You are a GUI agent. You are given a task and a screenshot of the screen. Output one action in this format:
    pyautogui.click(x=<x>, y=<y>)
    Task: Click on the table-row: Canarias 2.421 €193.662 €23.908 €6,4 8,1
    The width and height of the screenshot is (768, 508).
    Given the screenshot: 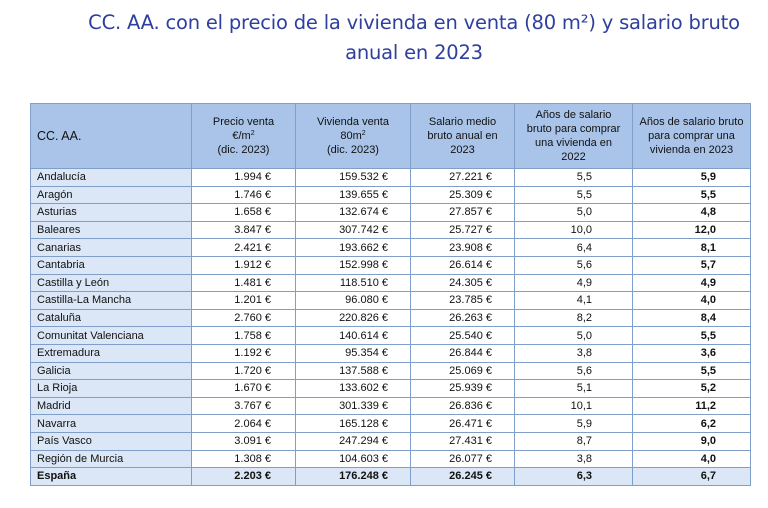 What is the action you would take?
    pyautogui.click(x=390, y=247)
    